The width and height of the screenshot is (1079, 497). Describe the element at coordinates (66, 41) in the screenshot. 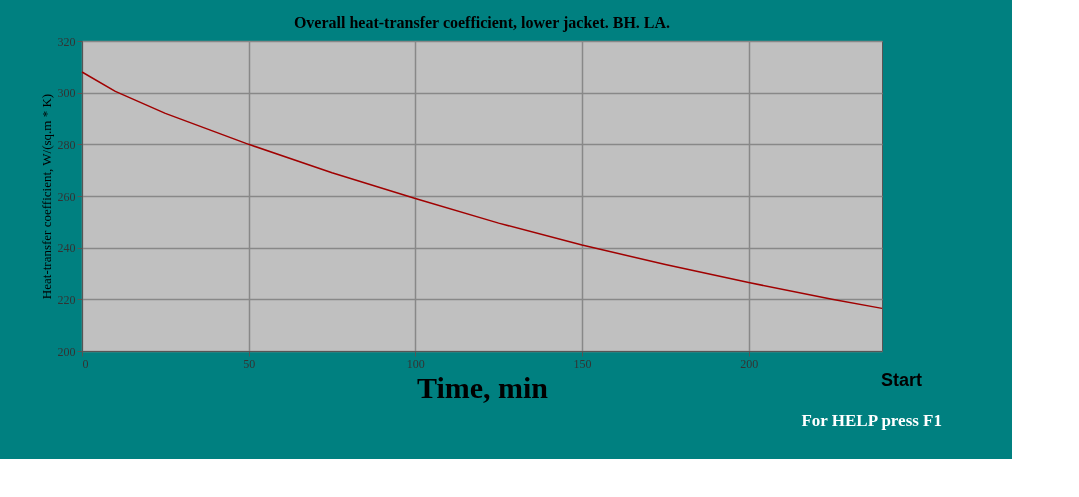

I see `y-tick-label: 320` at that location.